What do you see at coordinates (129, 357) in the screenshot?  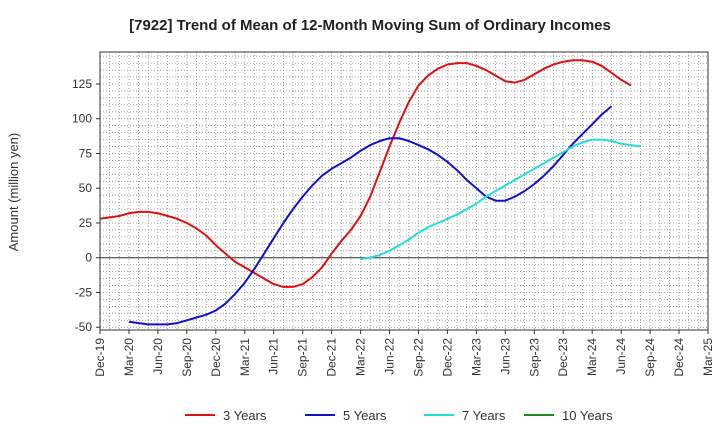 I see `x-tick-label: Mar-20` at bounding box center [129, 357].